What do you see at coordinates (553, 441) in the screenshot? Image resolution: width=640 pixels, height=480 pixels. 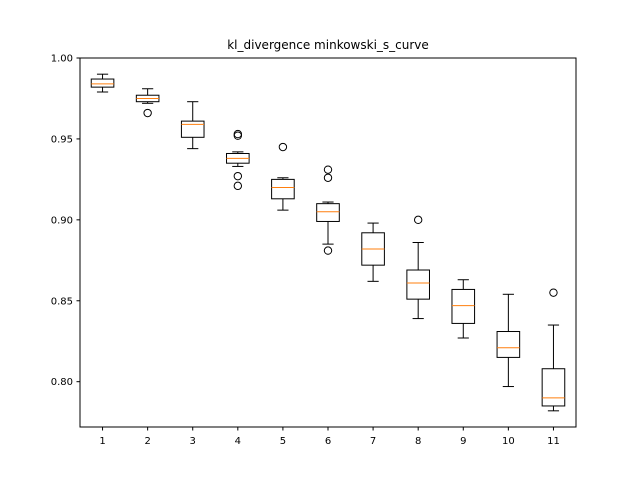 I see `x-tick-label: 11` at bounding box center [553, 441].